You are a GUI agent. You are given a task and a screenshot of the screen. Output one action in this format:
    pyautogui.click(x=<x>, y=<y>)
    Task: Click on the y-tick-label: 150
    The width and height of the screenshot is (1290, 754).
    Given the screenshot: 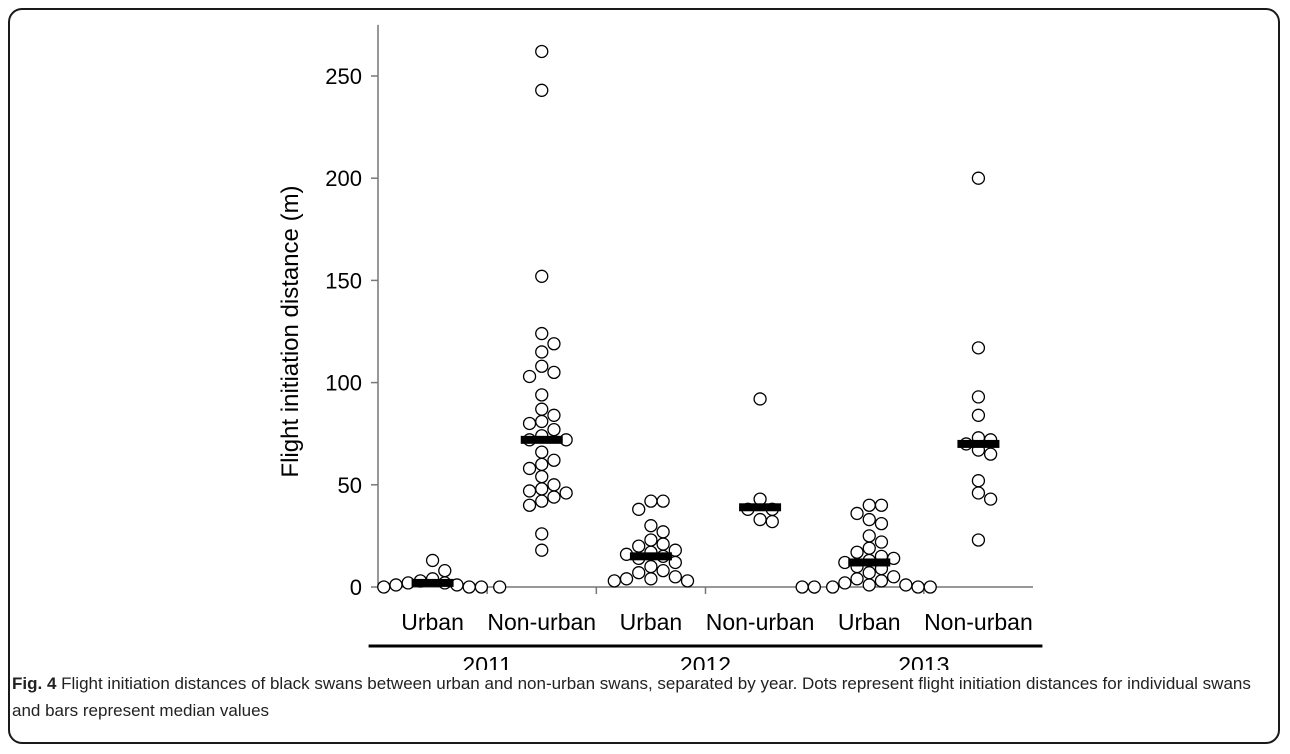 What is the action you would take?
    pyautogui.click(x=343, y=280)
    